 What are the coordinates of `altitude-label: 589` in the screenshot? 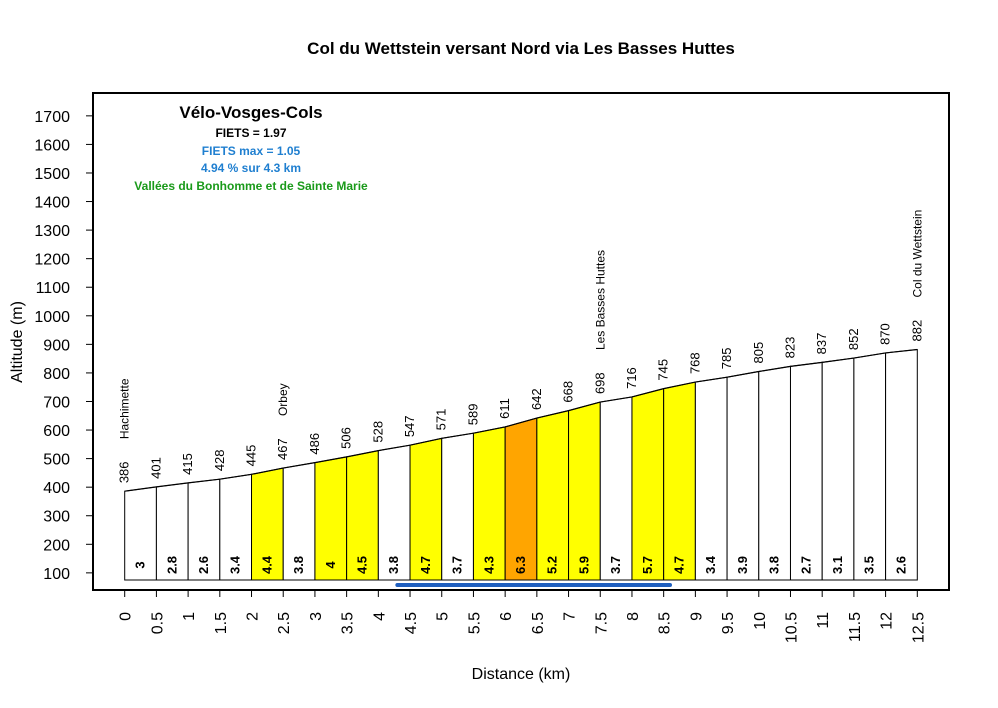 It's located at (472, 414).